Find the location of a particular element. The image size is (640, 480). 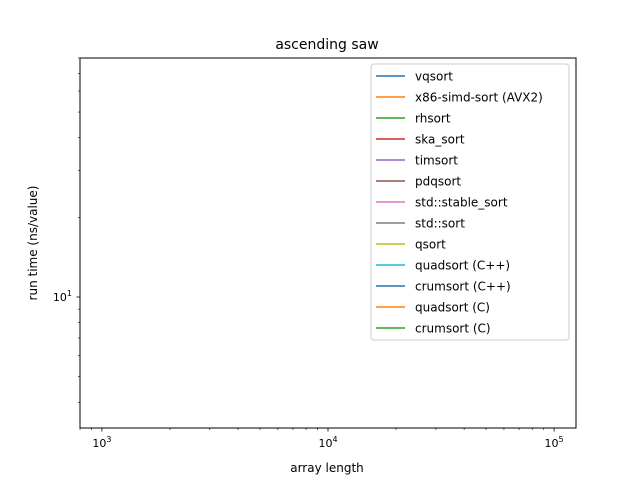

legend-label: std::stable_sort is located at coordinates (461, 203).